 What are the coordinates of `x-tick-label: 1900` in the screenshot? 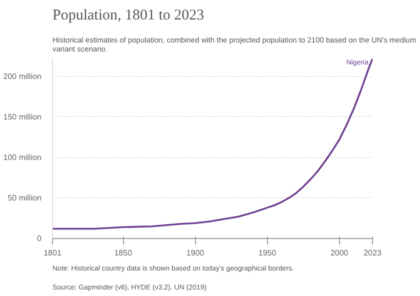 It's located at (195, 253).